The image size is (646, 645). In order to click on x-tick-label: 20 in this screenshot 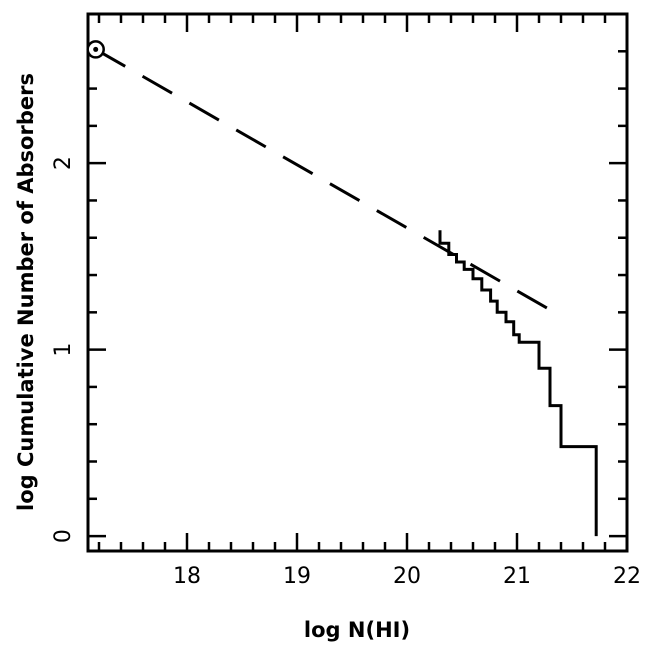, I will do `click(407, 576)`.